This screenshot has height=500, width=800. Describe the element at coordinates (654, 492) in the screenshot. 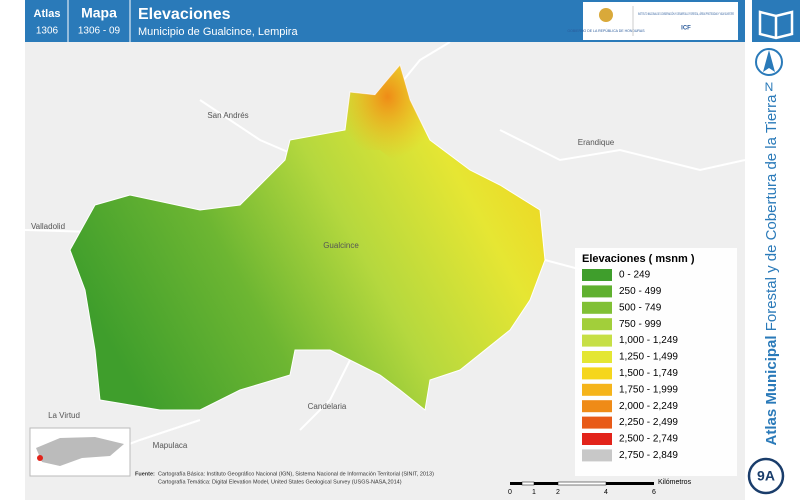

I see `scale-tick: 6` at that location.